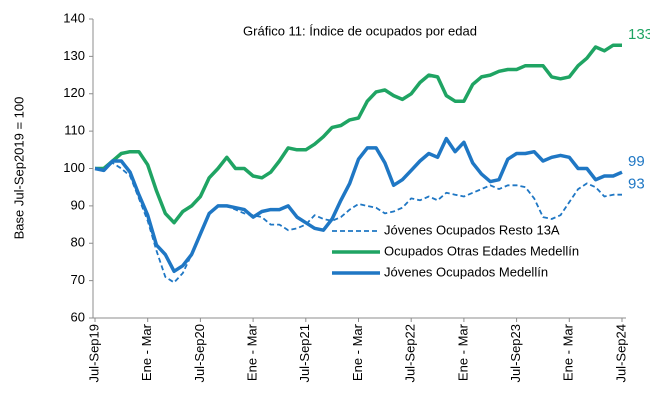  What do you see at coordinates (636, 161) in the screenshot?
I see `end-value-label: 99` at bounding box center [636, 161].